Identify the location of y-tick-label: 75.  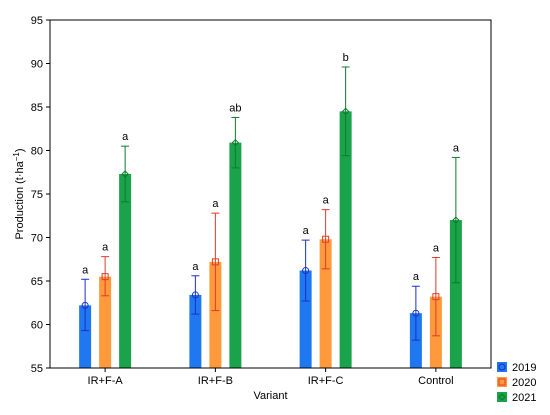
(37, 195).